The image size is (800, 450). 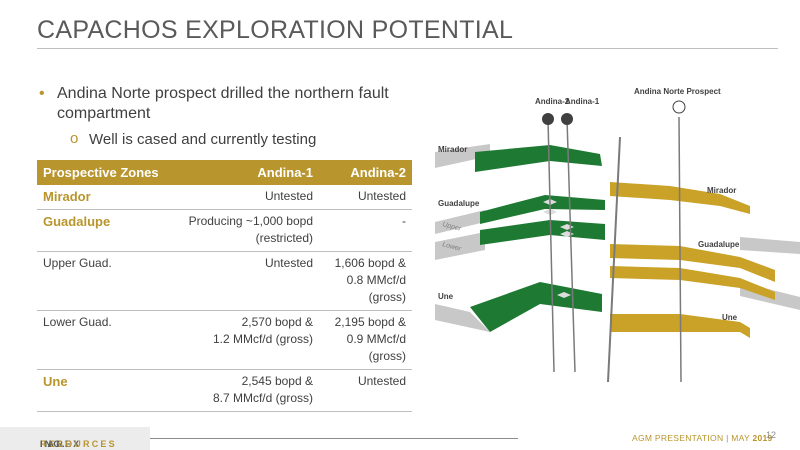 I want to click on label-left-mirador: Mirador, so click(x=452, y=149).